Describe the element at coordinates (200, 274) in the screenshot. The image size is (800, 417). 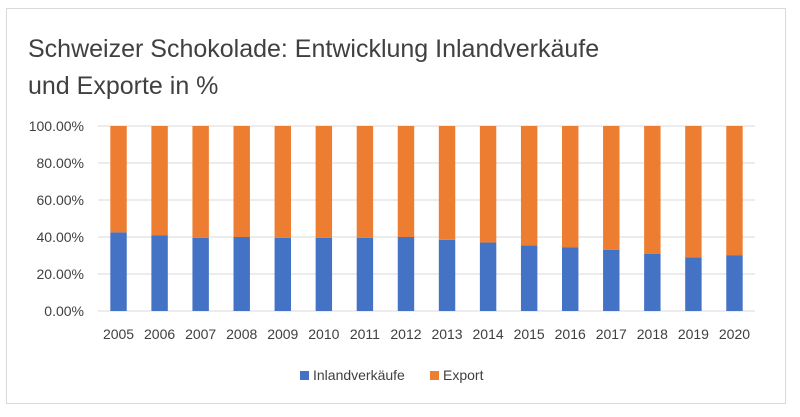
I see `bar-inlandverk-ufe-2007` at that location.